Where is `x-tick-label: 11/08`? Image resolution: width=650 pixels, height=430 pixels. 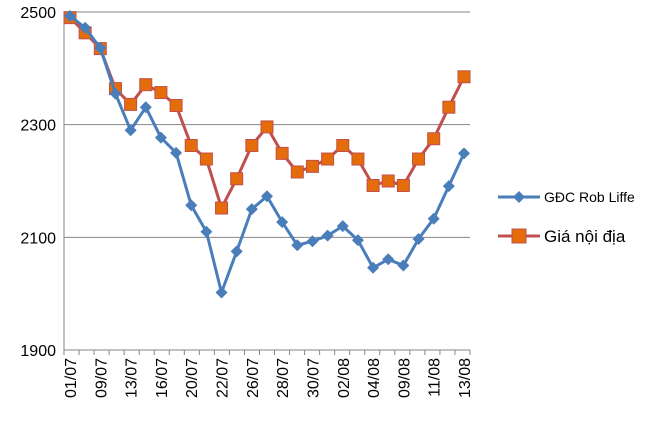
x-tick-label: 11/08 is located at coordinates (435, 377).